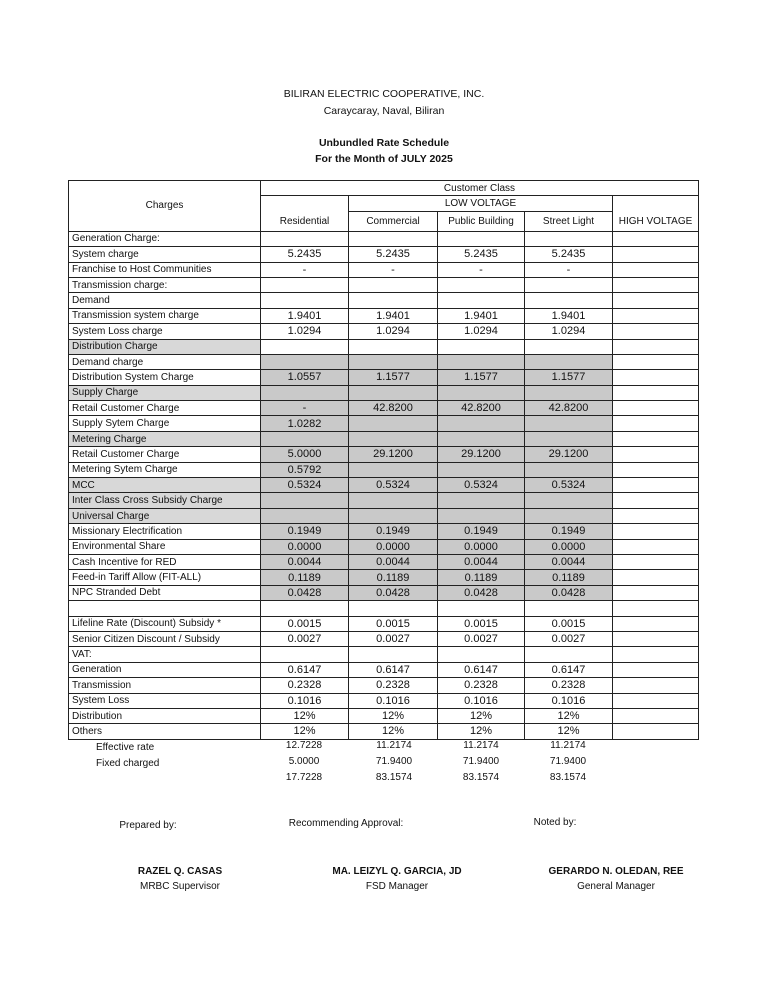  What do you see at coordinates (393, 408) in the screenshot?
I see `value-cell: 42.8200` at bounding box center [393, 408].